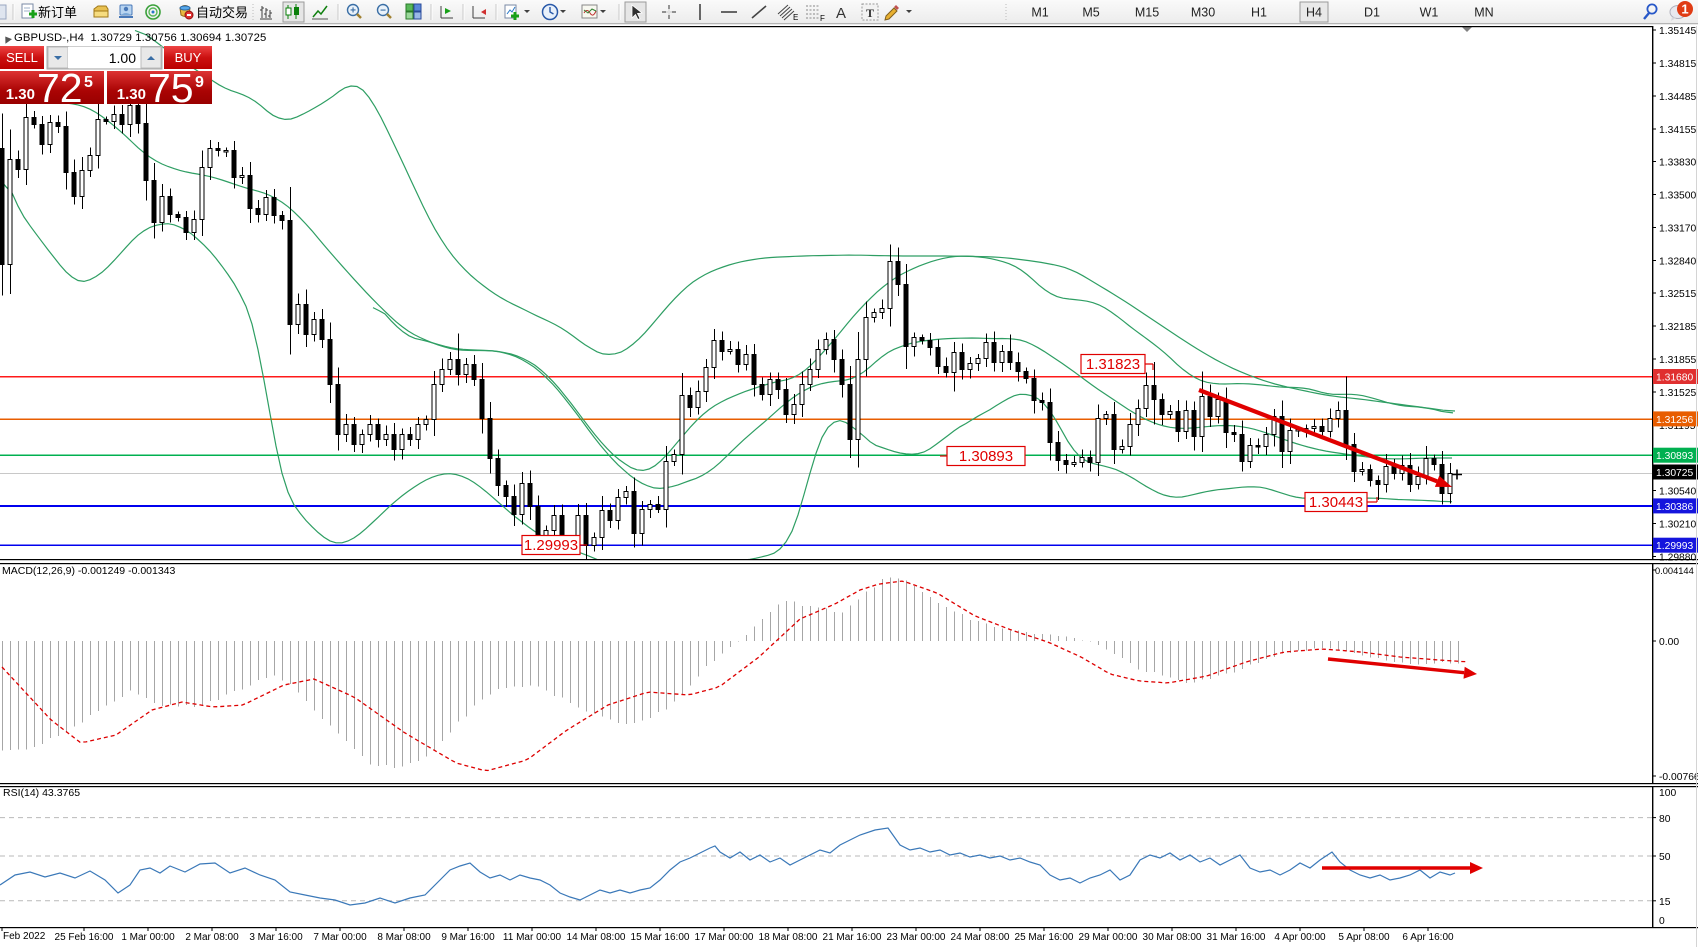 The height and width of the screenshot is (947, 1698). I want to click on svg-text: 5, so click(88, 82).